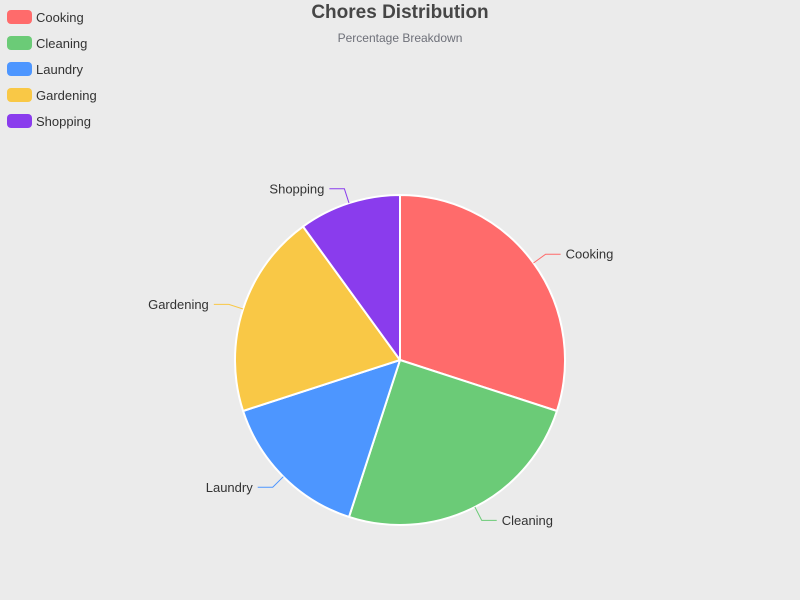  I want to click on chart-subtitle: Percentage Breakdown, so click(400, 38).